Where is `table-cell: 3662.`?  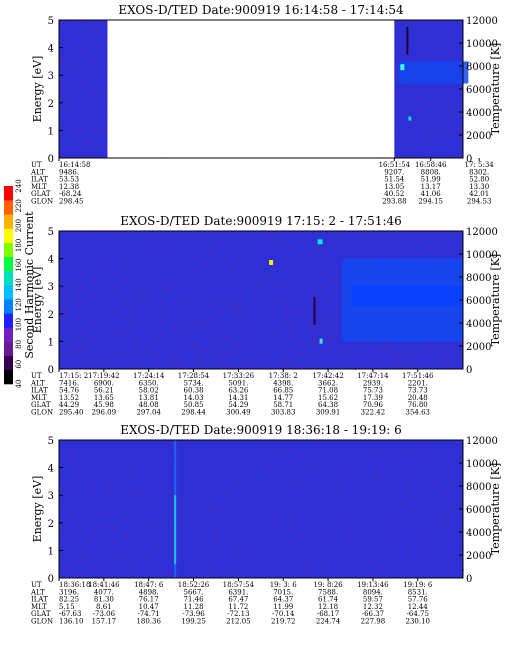
table-cell: 3662. is located at coordinates (328, 383).